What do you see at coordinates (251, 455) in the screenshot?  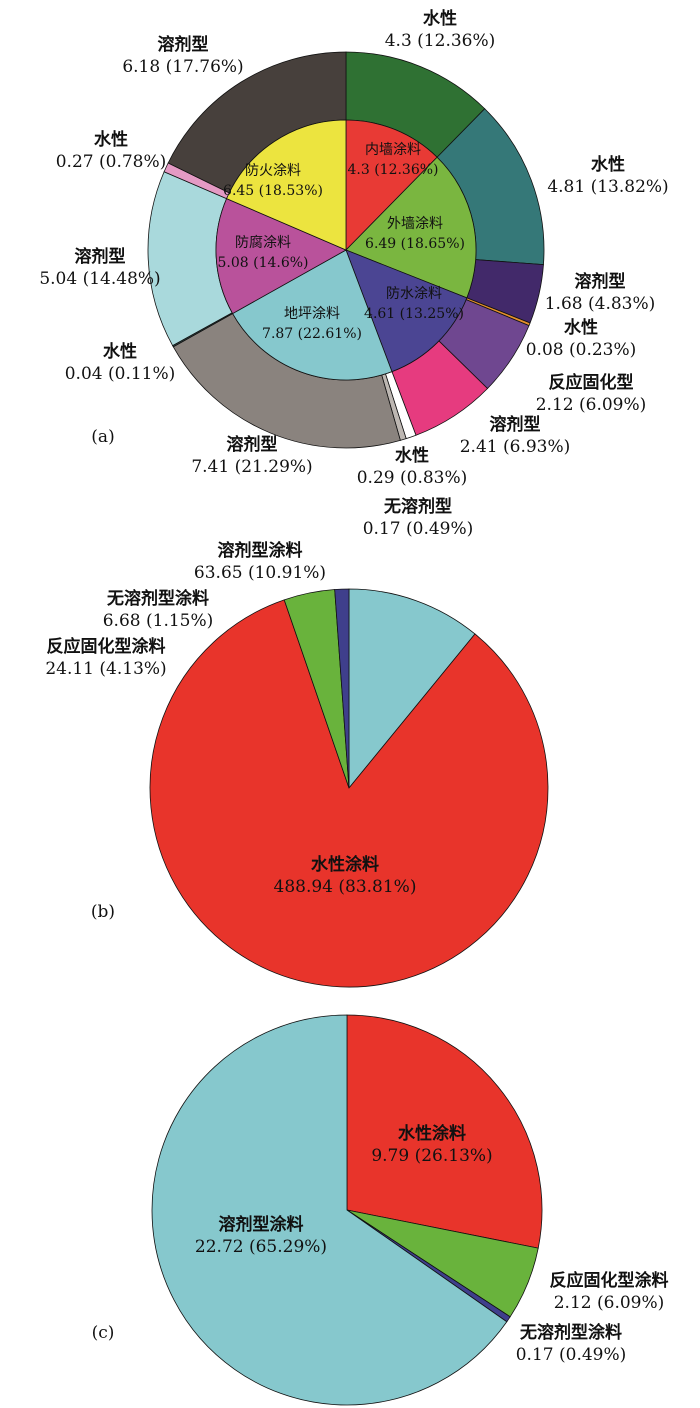 I see `outer-ring-label-8: 溶剂型 7.41 (21.29%)` at bounding box center [251, 455].